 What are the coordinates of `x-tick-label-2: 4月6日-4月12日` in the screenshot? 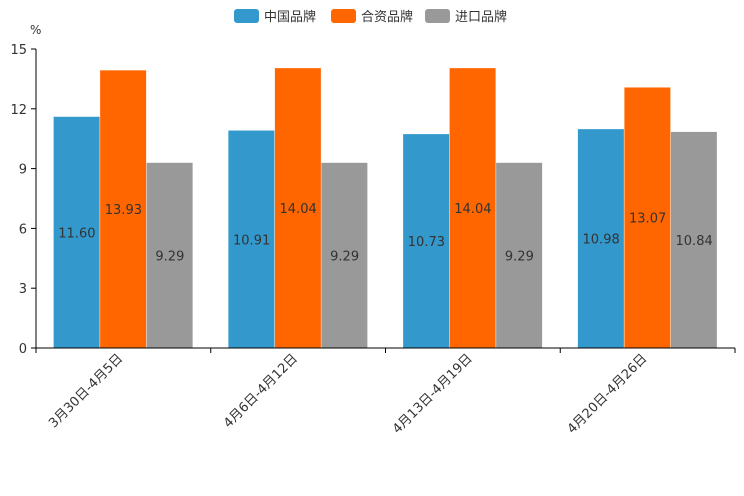 It's located at (261, 391).